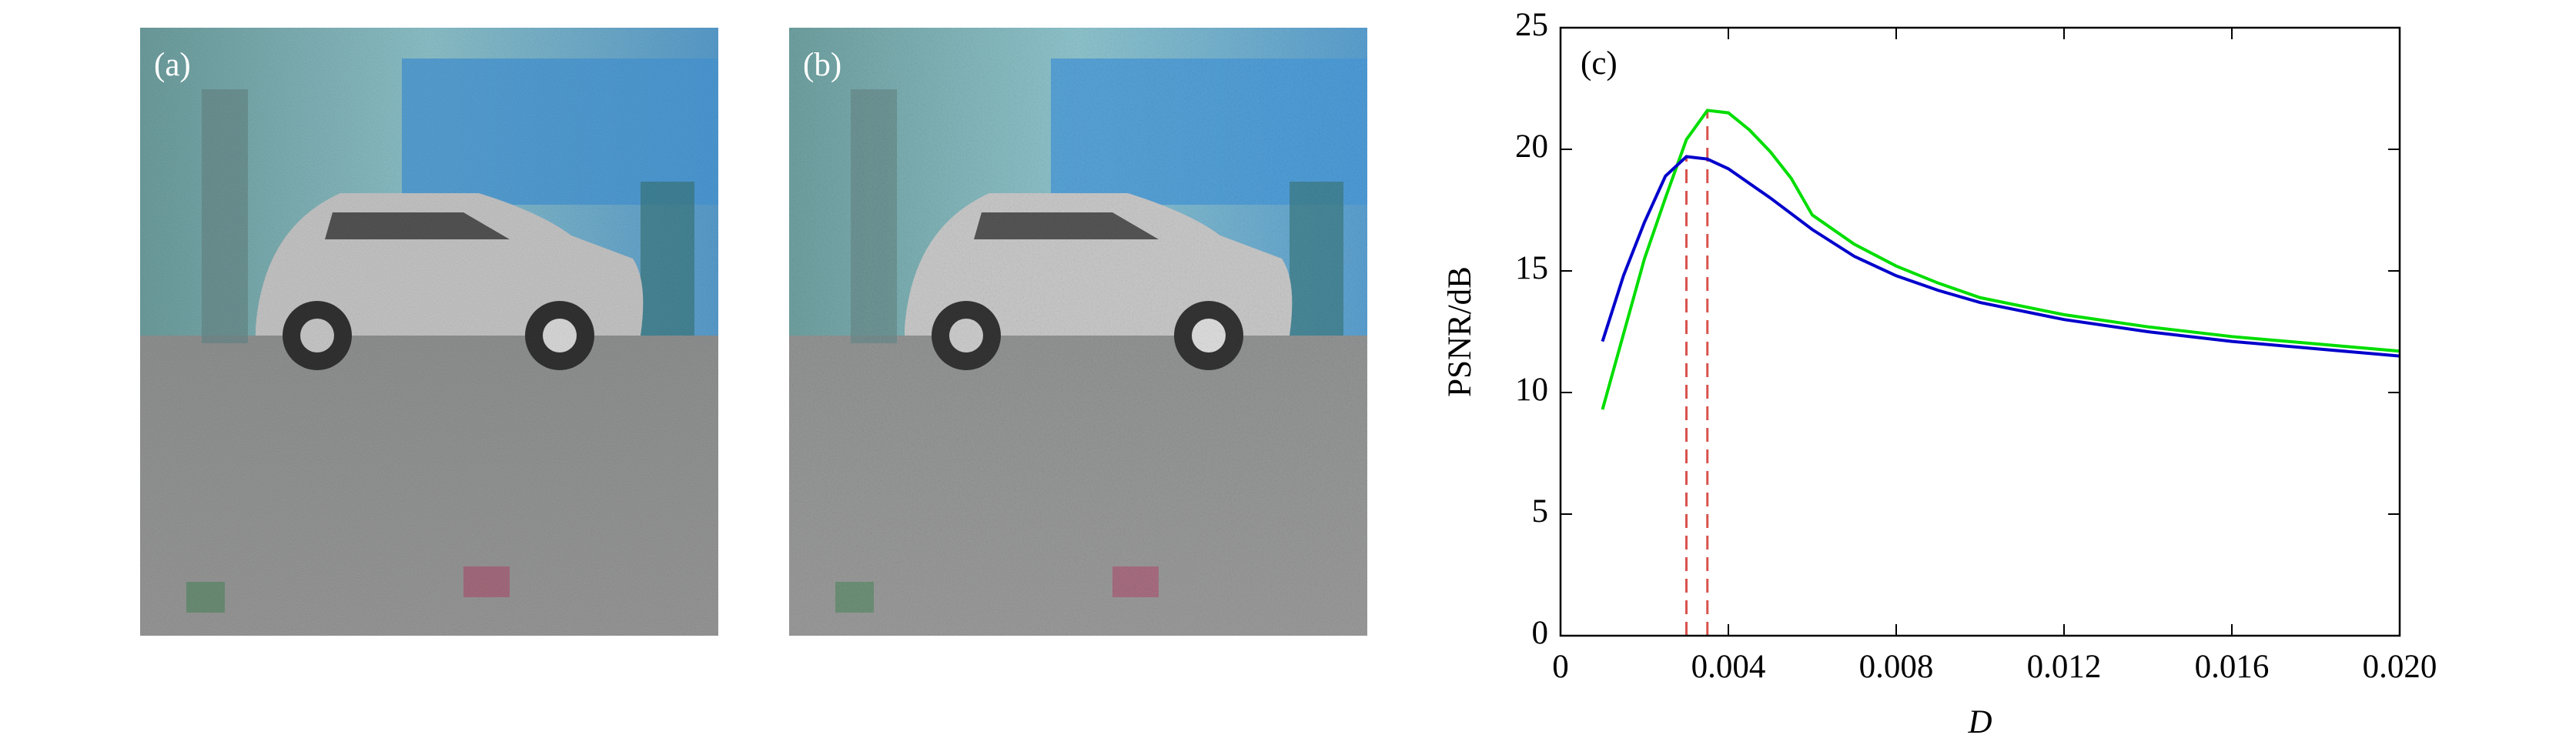  Describe the element at coordinates (1979, 722) in the screenshot. I see `x-axis-label: D` at that location.